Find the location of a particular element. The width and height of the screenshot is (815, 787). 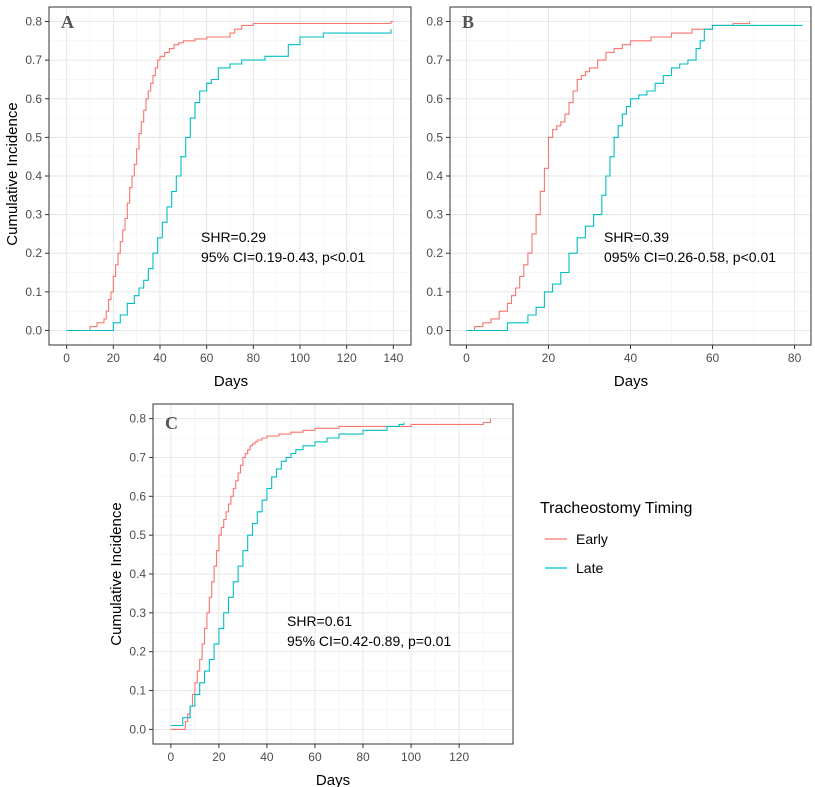

panel-b-y-tick-label: 0.2 is located at coordinates (434, 253).